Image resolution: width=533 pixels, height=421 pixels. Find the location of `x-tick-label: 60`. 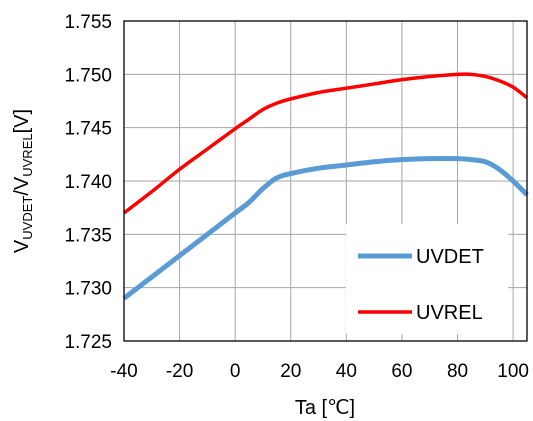

x-tick-label: 60 is located at coordinates (401, 371).